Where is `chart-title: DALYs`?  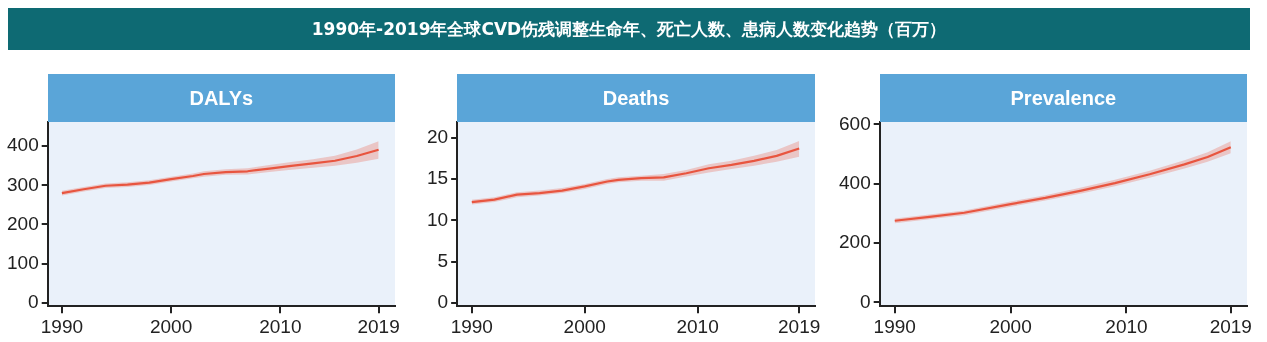 chart-title: DALYs is located at coordinates (221, 98).